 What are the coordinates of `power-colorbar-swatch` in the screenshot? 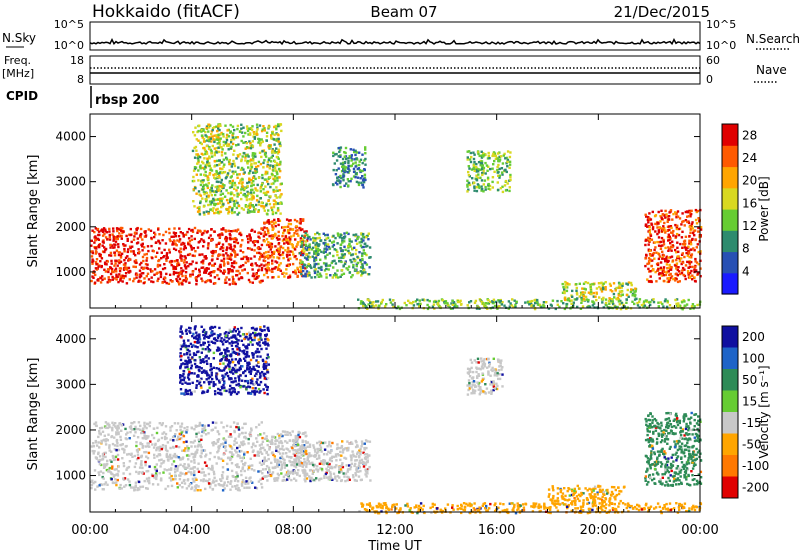 It's located at (730, 156).